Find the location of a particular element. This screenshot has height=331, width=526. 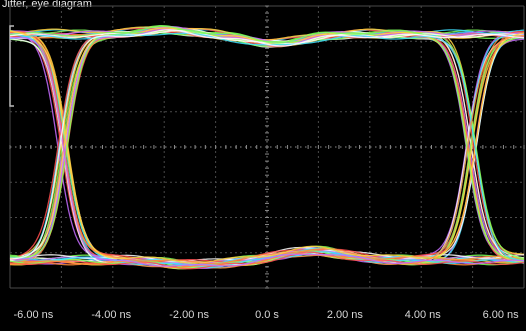

waveform-trace is located at coordinates (267, 35).